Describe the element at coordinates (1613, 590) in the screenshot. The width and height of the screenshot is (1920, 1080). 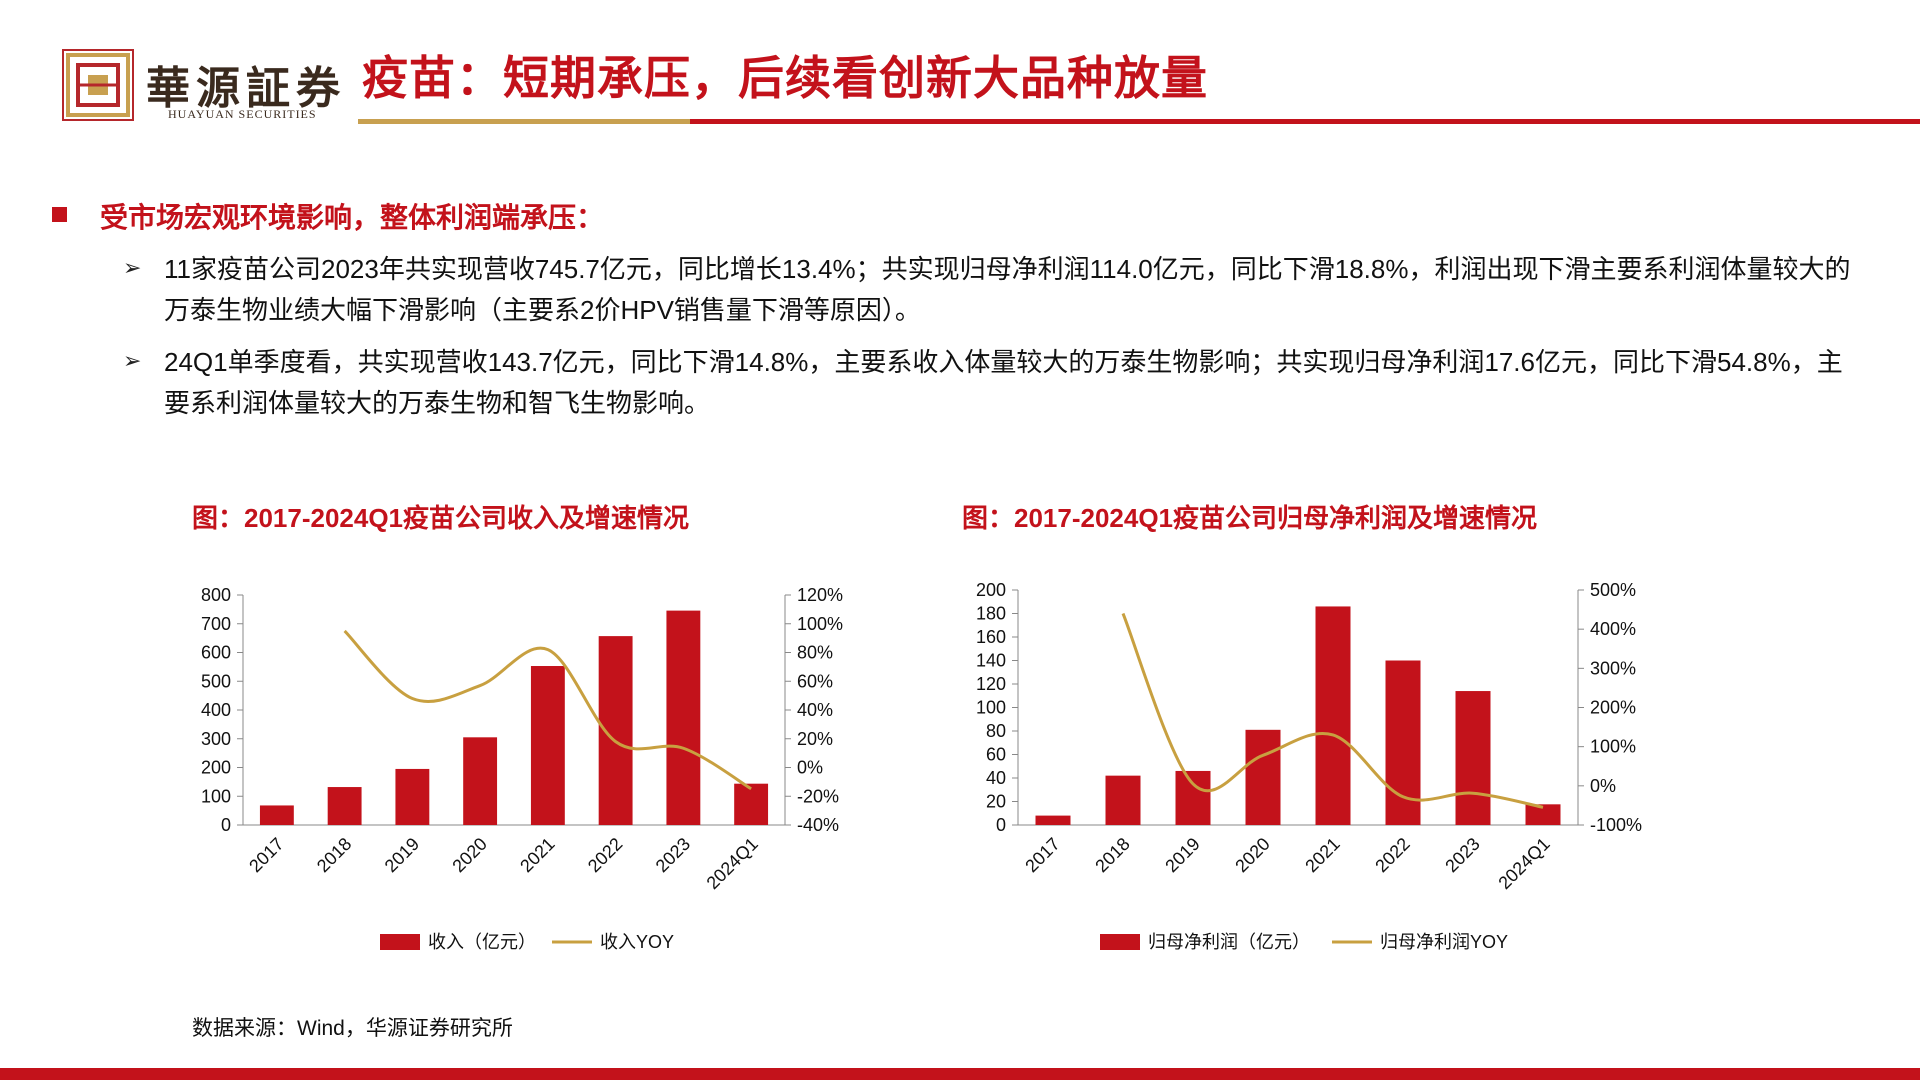
I see `y-tick-label-right: 500%` at that location.